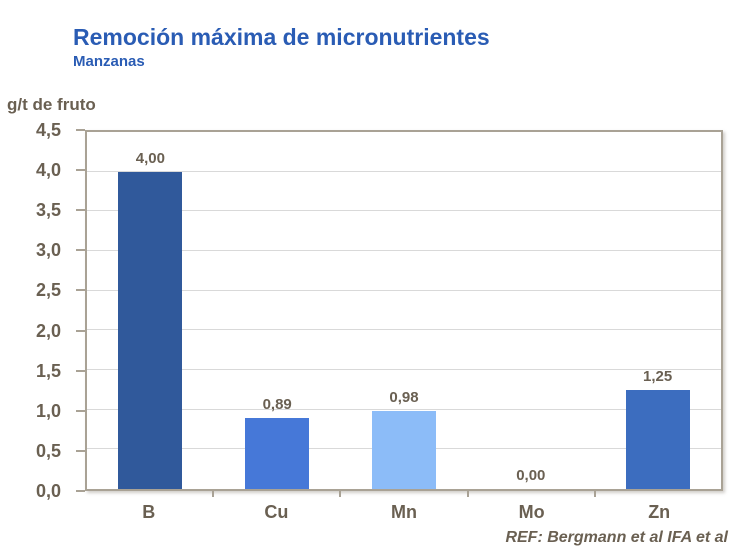 The width and height of the screenshot is (735, 551). I want to click on x-axis-category-label: Mo, so click(531, 512).